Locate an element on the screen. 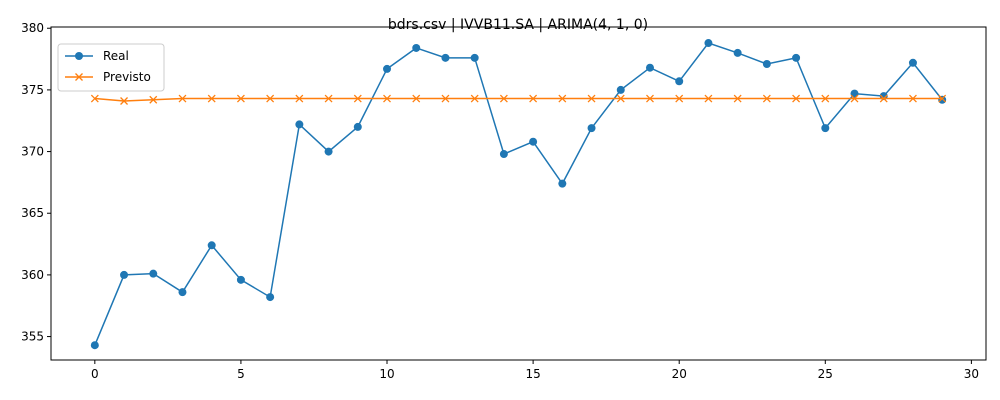 The height and width of the screenshot is (400, 1000). series-previsto is located at coordinates (518, 99).